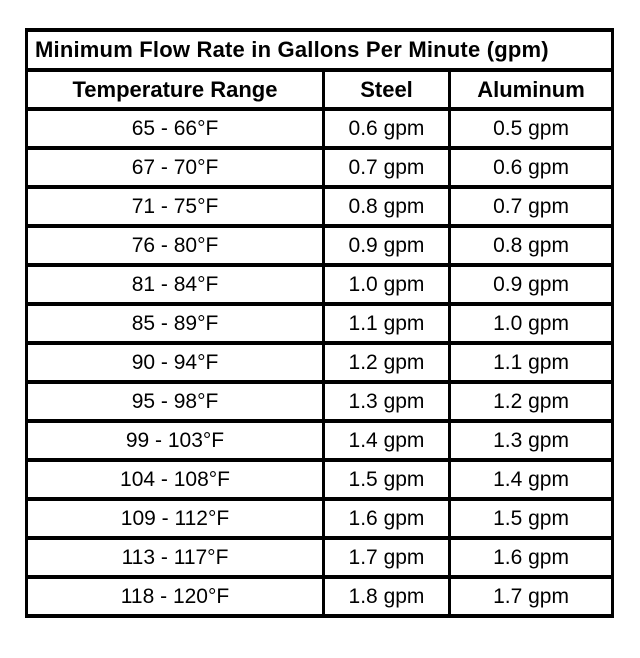 This screenshot has height=658, width=640. Describe the element at coordinates (175, 206) in the screenshot. I see `temperature-range-cell: 71 - 75°F` at that location.